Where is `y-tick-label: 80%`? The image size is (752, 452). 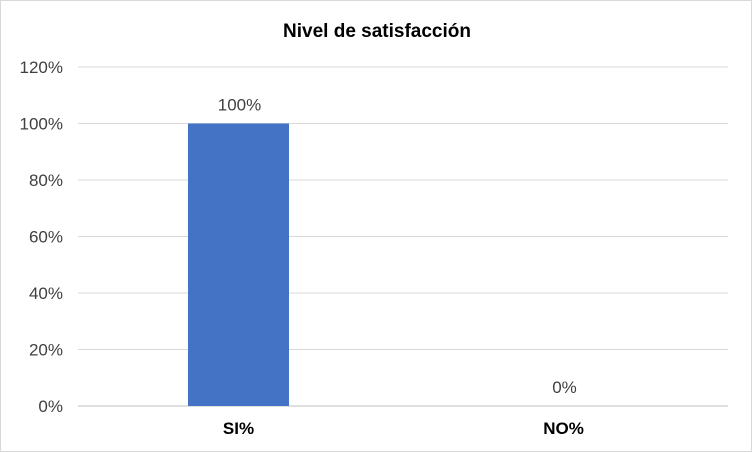
y-tick-label: 80% is located at coordinates (46, 180).